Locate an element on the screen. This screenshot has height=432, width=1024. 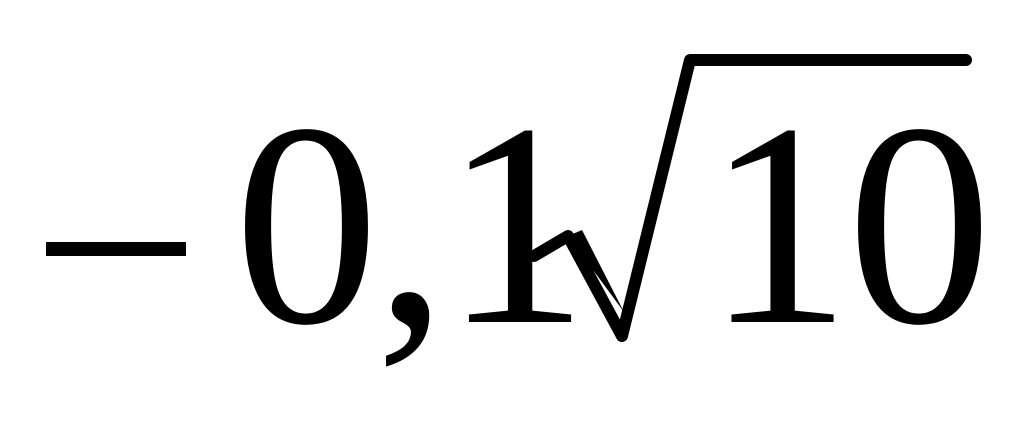
minus-sign is located at coordinates (116, 249).